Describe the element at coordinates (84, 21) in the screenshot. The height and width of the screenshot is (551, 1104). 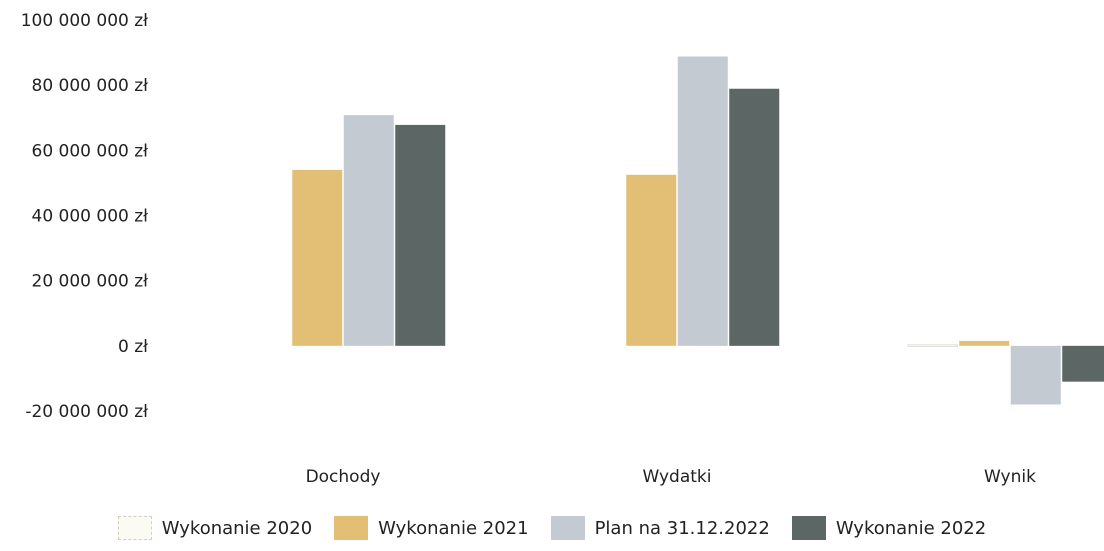
I see `y-tick-label: 100 000 000 zł` at that location.